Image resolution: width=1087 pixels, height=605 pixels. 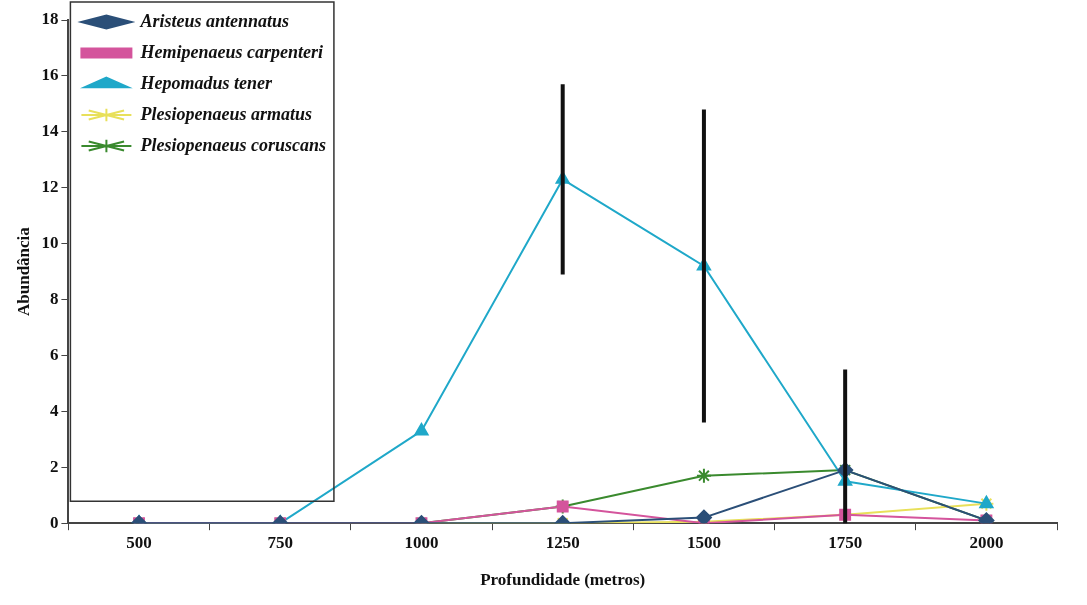 I want to click on x-axis-title: Profundidade (metros), so click(x=563, y=580).